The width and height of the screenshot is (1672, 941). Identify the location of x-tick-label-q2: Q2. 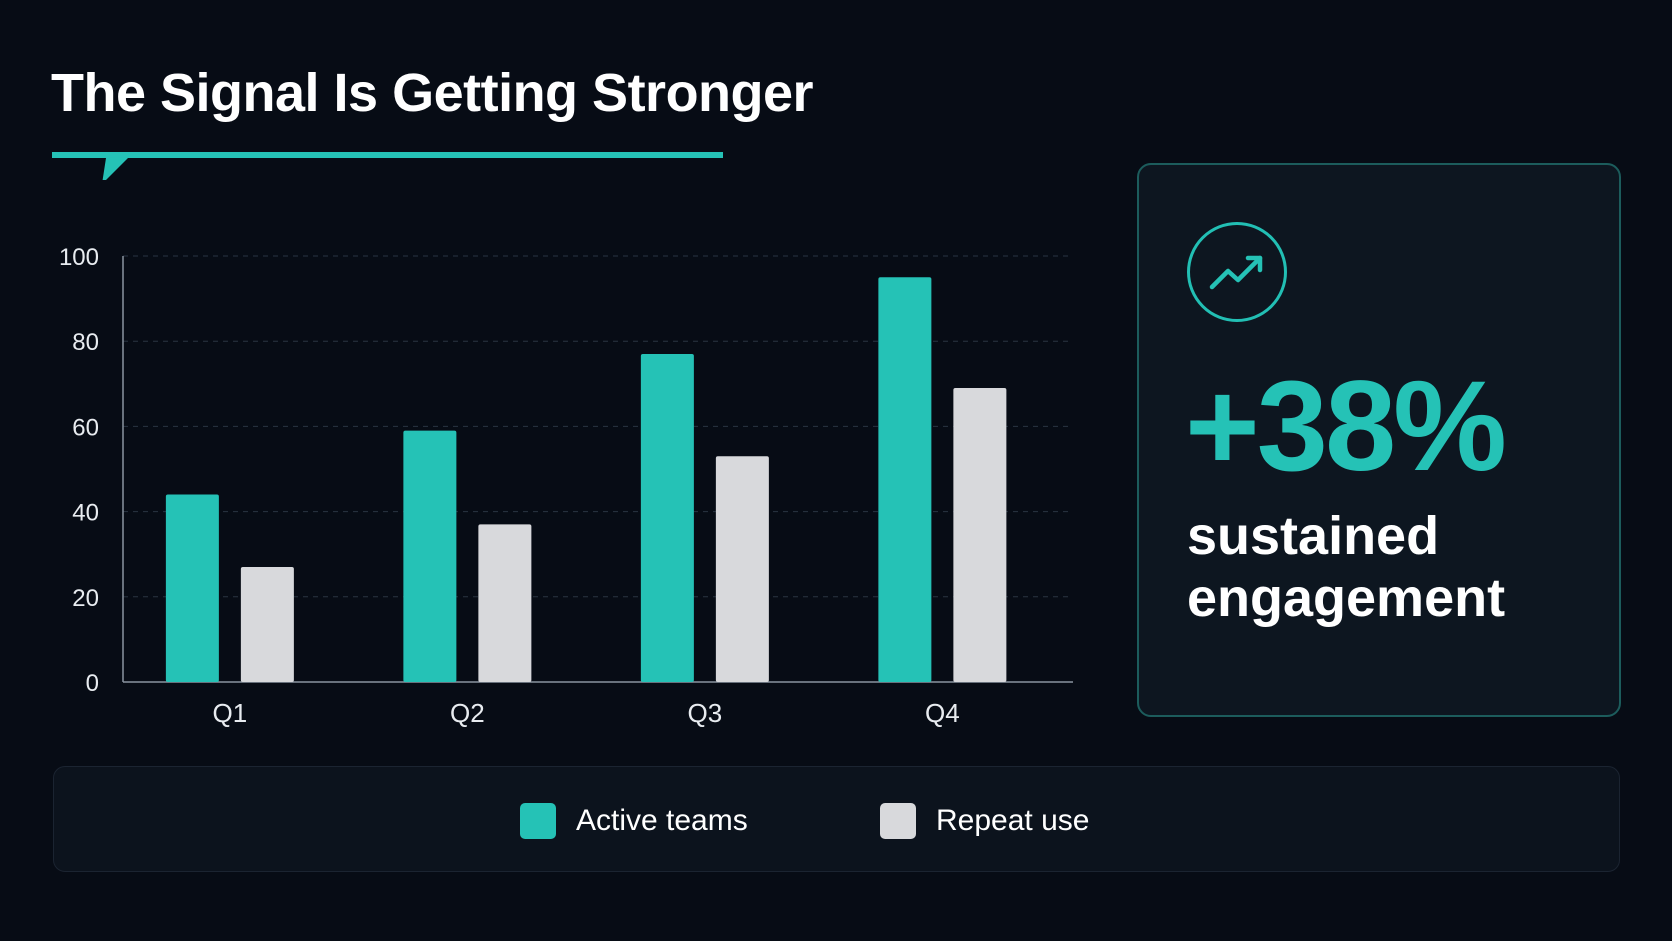
(467, 713).